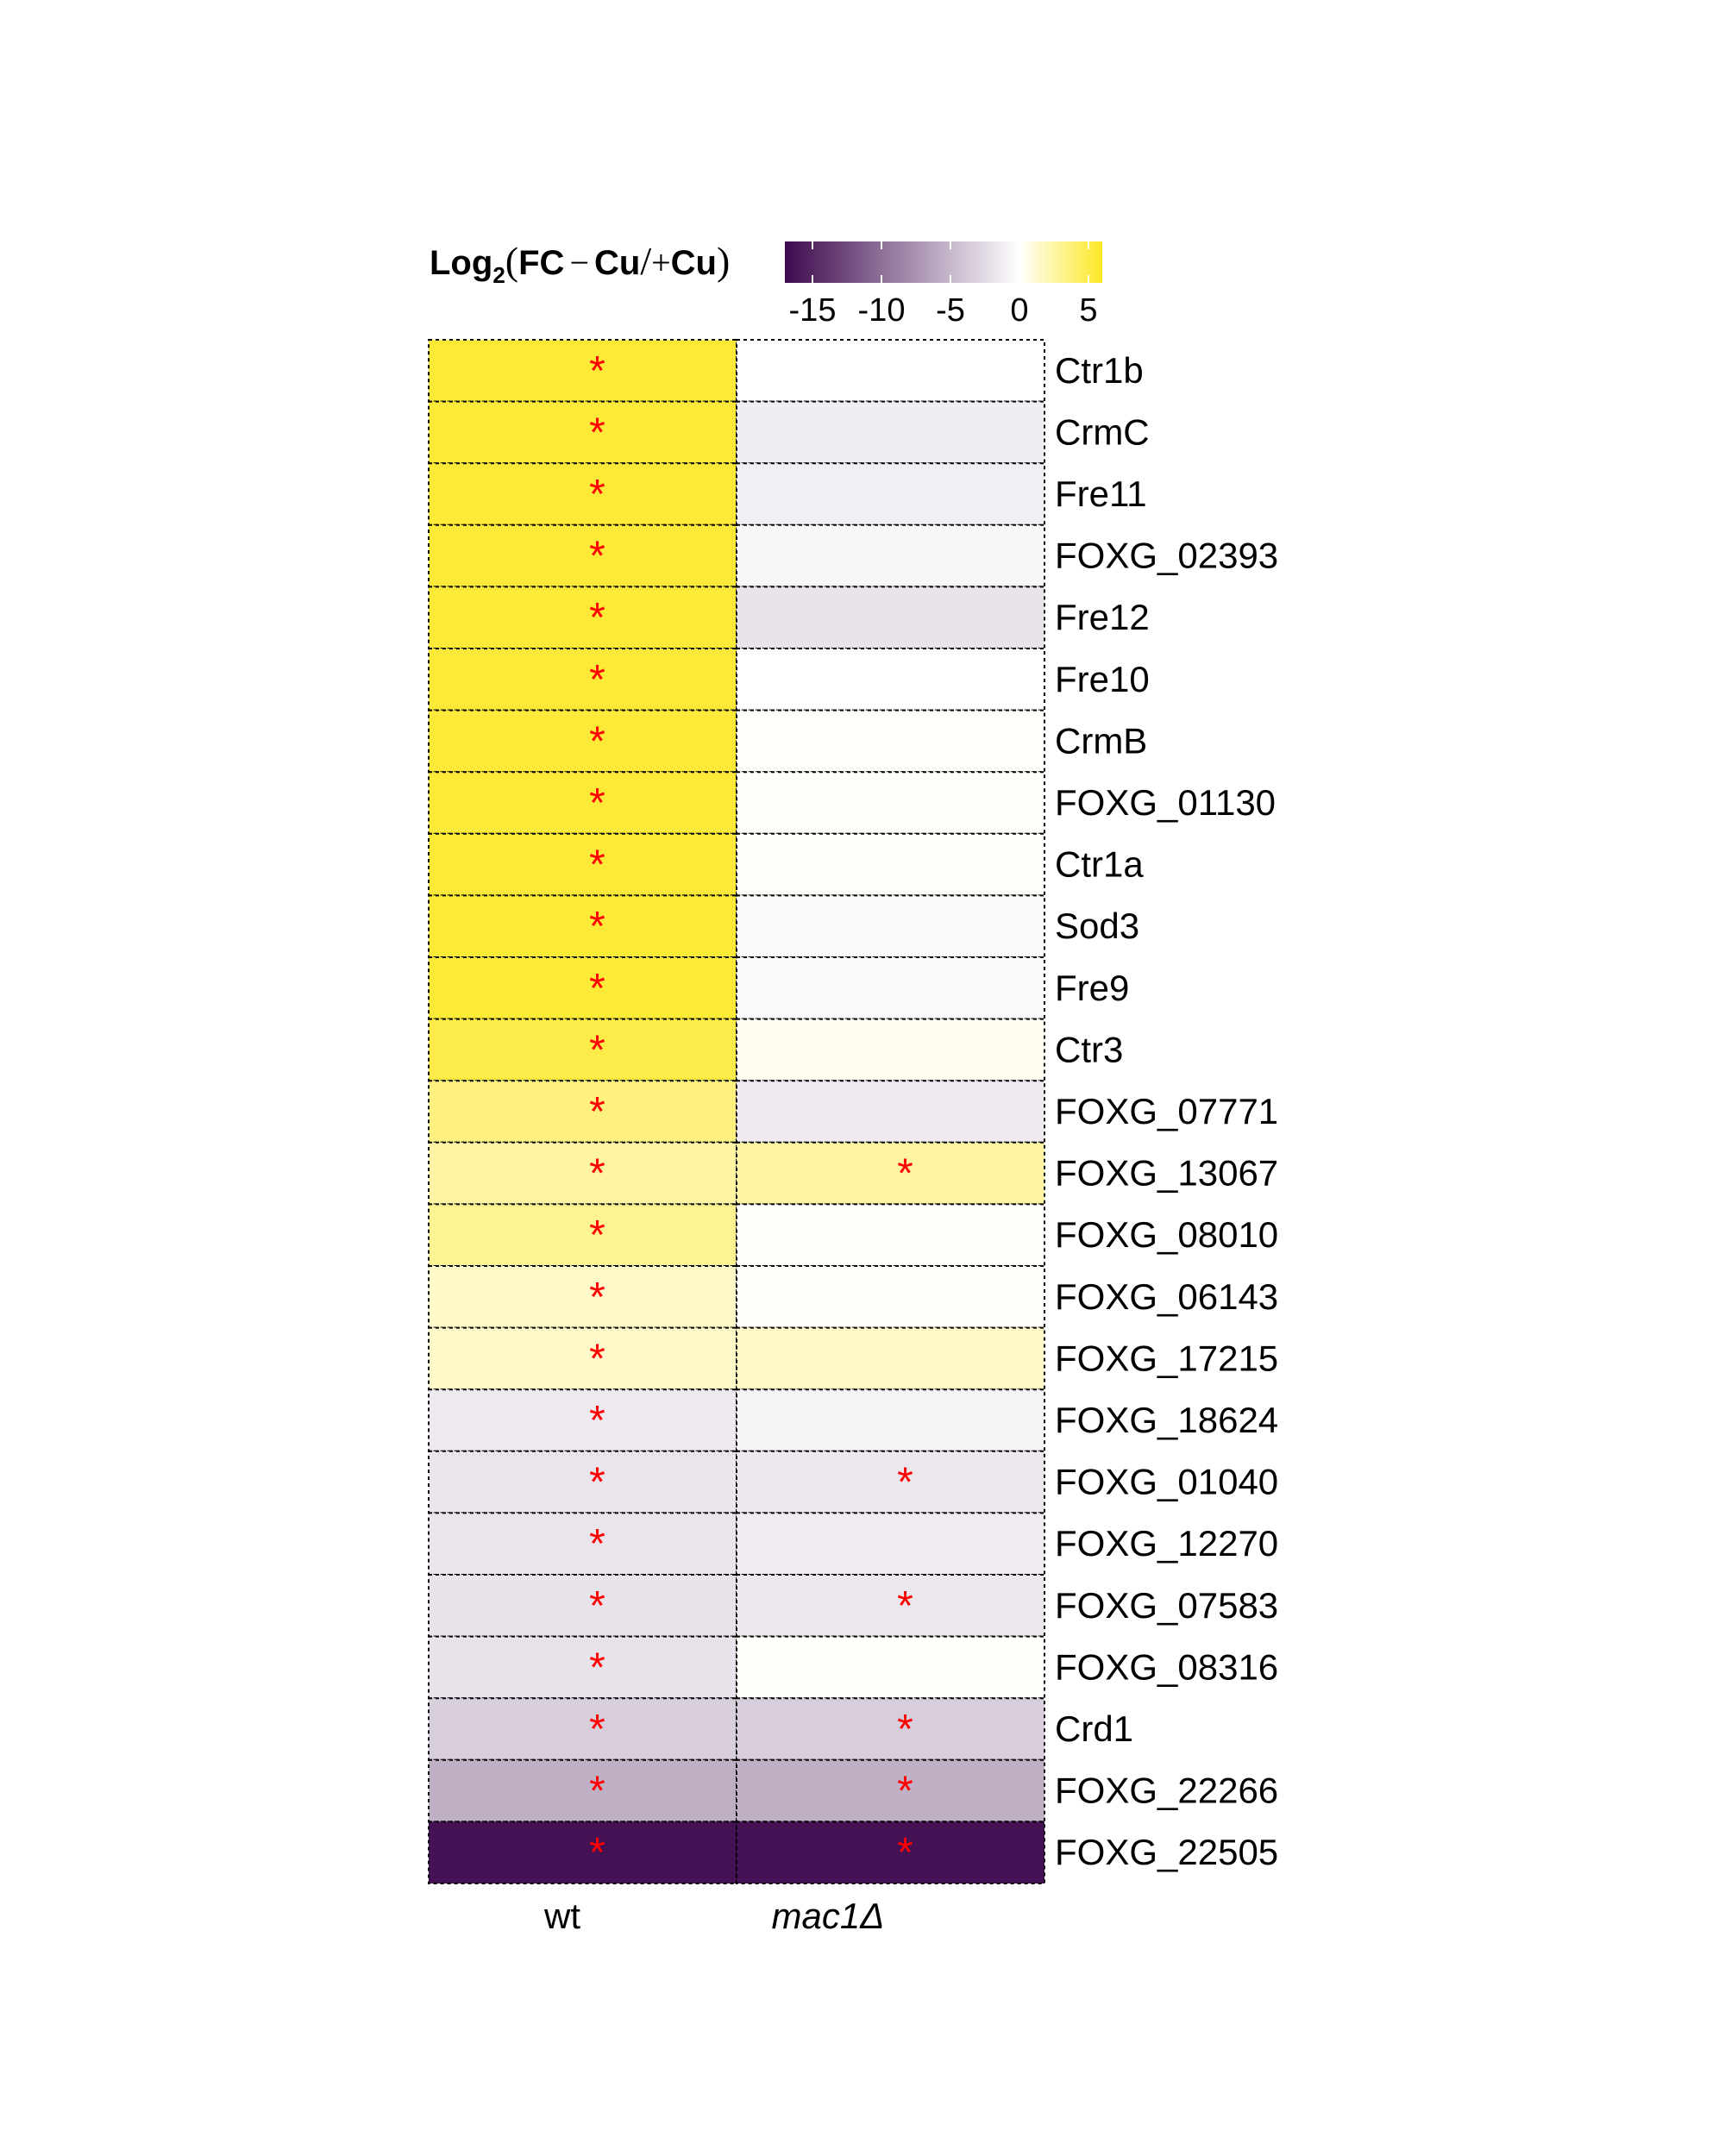  I want to click on row-label: FOXG_06143, so click(1166, 1296).